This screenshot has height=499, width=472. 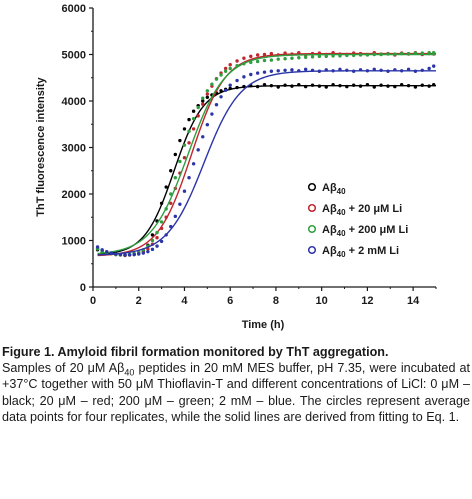 What do you see at coordinates (74, 102) in the screenshot?
I see `y-tick-label: 4000` at bounding box center [74, 102].